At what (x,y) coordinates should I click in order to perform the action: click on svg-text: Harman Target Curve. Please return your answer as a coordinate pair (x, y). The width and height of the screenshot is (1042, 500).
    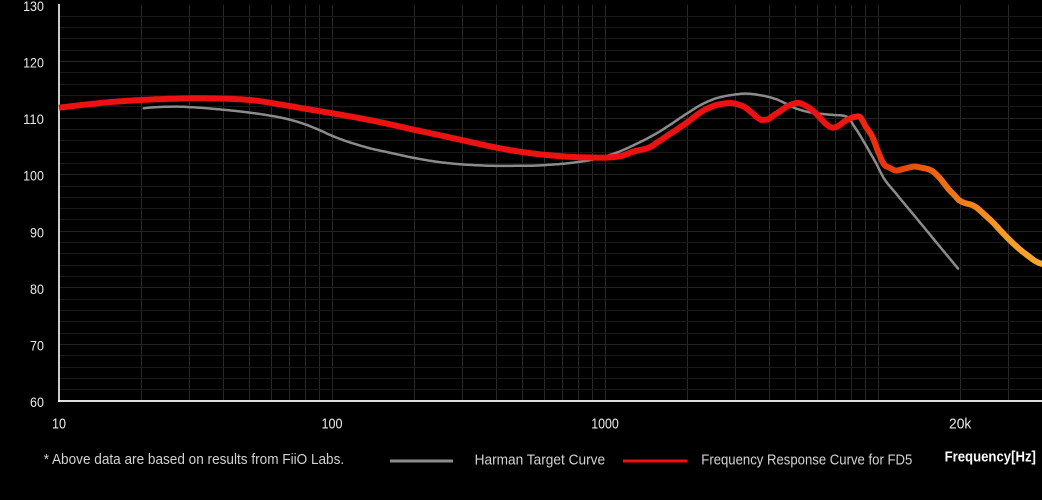
    Looking at the image, I should click on (540, 460).